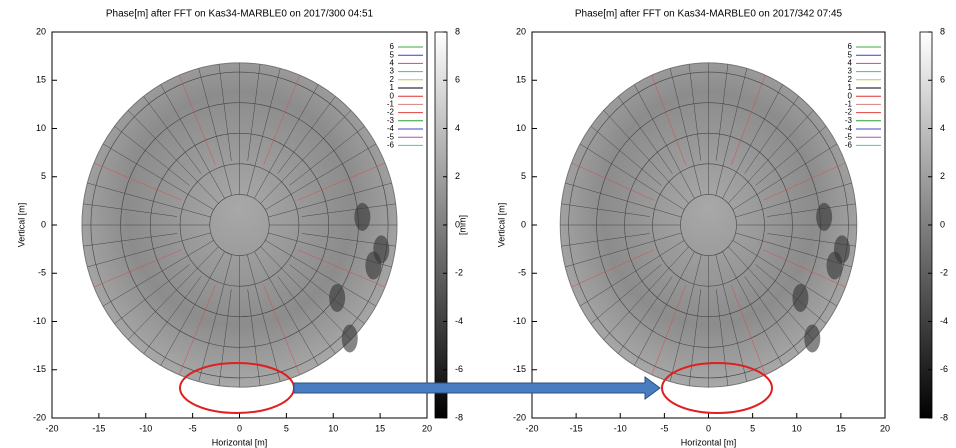 This screenshot has height=448, width=956. Describe the element at coordinates (239, 428) in the screenshot. I see `x-tick-label: 0` at that location.